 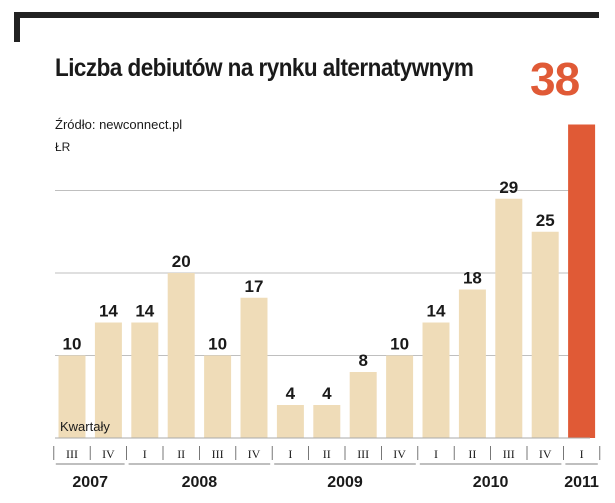 I want to click on data-label: 20, so click(x=181, y=261).